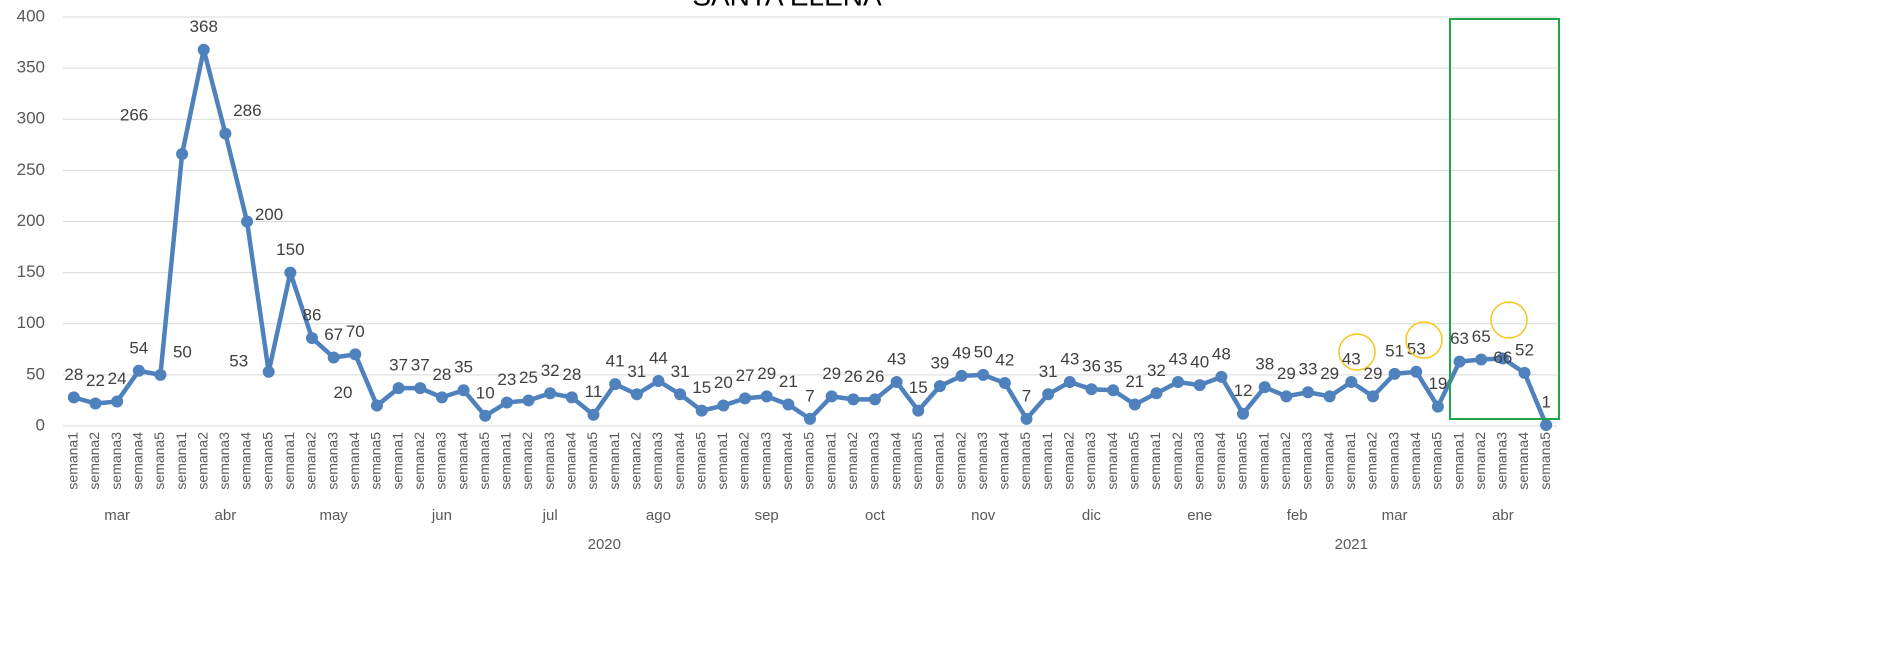 Image resolution: width=1878 pixels, height=663 pixels. Describe the element at coordinates (1308, 369) in the screenshot. I see `data-label: 33` at that location.